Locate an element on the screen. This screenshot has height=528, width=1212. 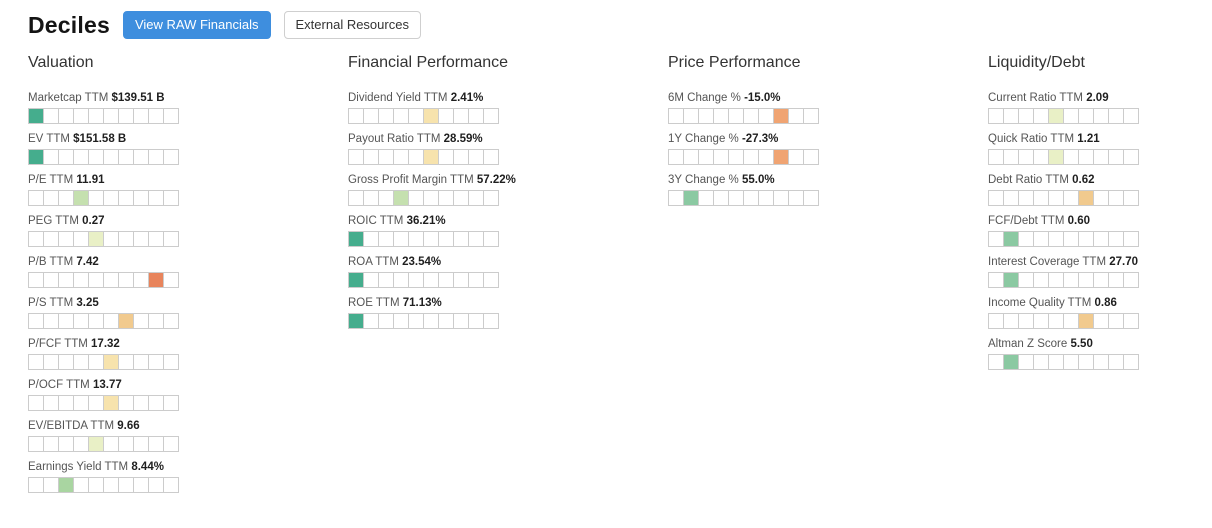
view-raw-financials-button: View RAW Financials is located at coordinates (196, 25).